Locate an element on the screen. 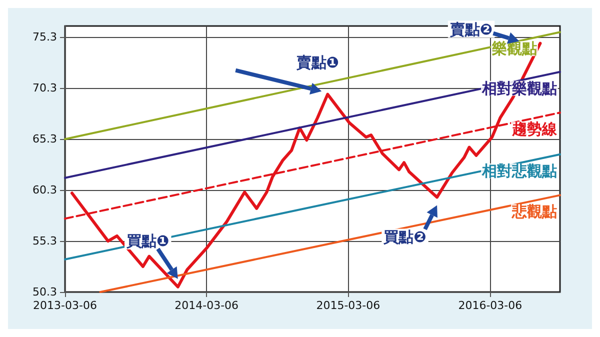 The height and width of the screenshot is (337, 600). annotation: 買點❷ is located at coordinates (404, 237).